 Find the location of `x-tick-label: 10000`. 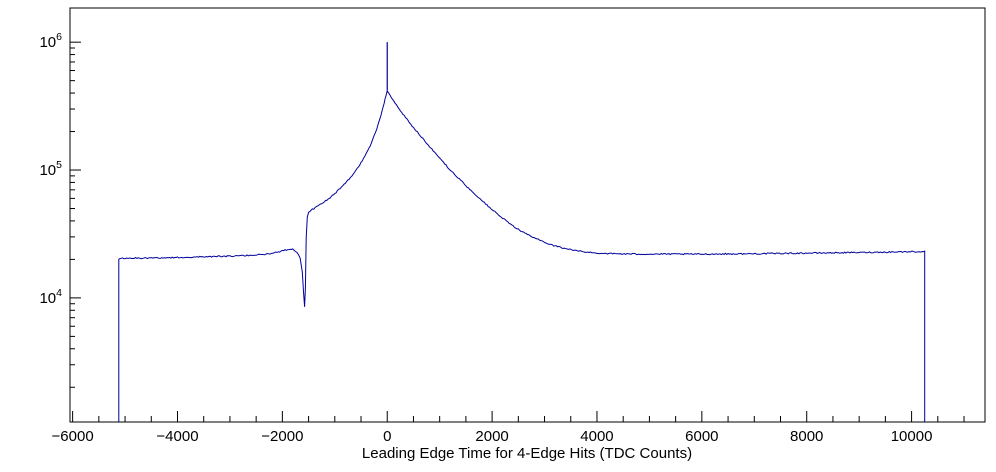

x-tick-label: 10000 is located at coordinates (912, 436).